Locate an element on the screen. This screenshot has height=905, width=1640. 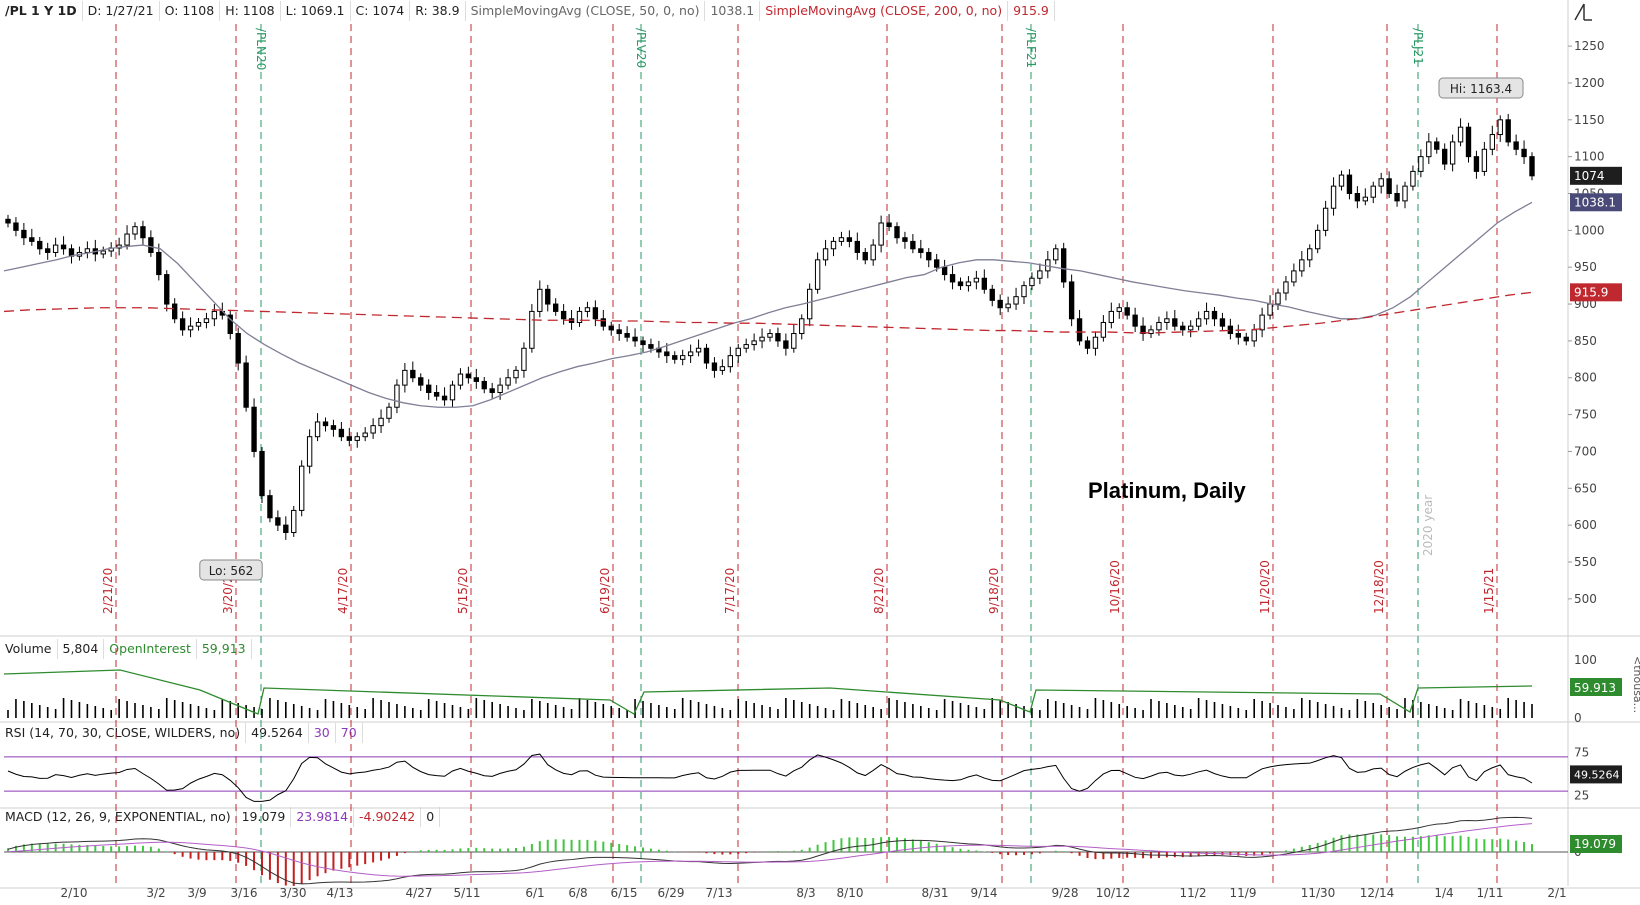
oi-study-label: OpenInterest is located at coordinates (150, 649).